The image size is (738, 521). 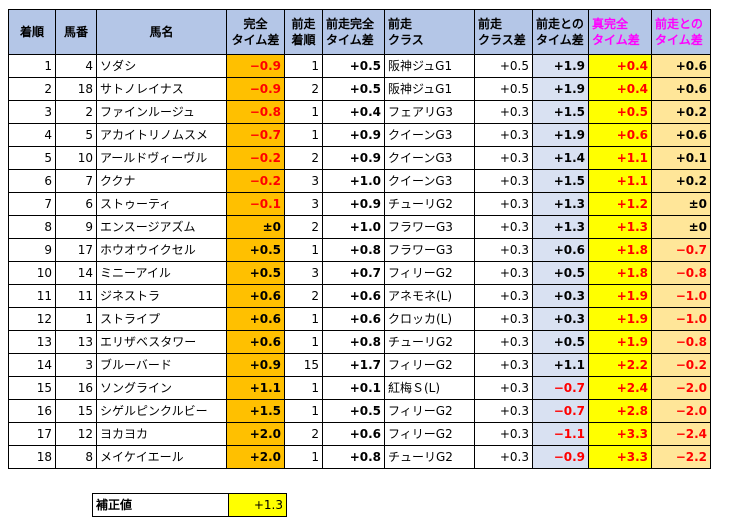 What do you see at coordinates (429, 112) in the screenshot?
I see `cell-prev-class: フェアリG3` at bounding box center [429, 112].